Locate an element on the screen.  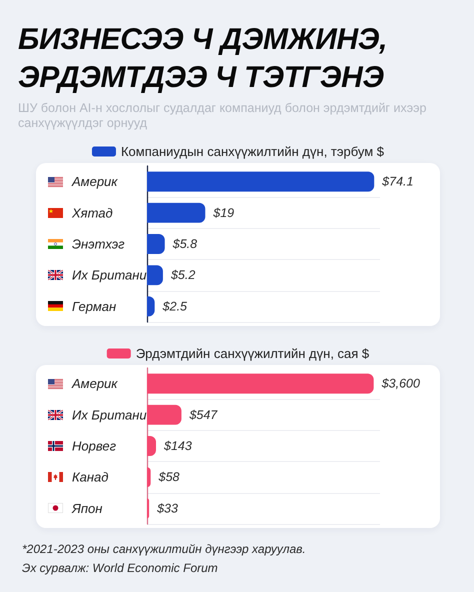
data-label: $33 is located at coordinates (167, 508).